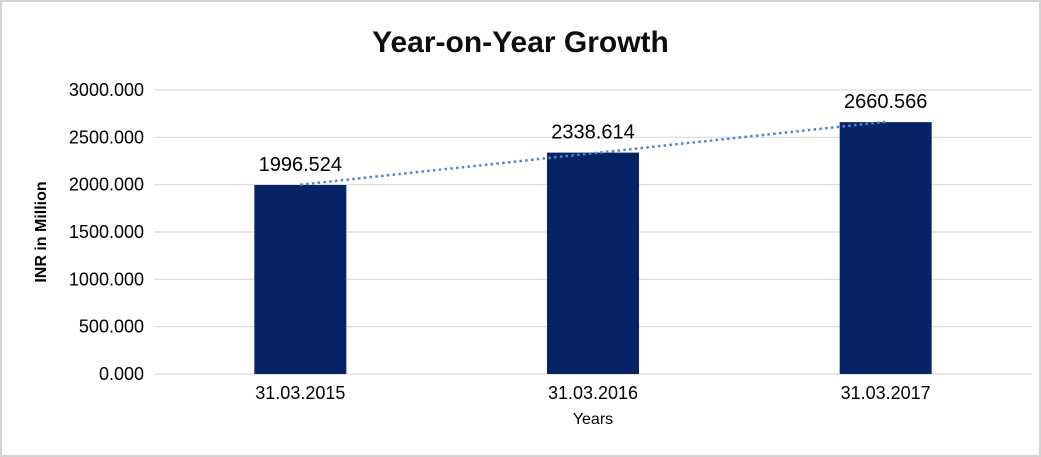 The width and height of the screenshot is (1041, 457). What do you see at coordinates (520, 42) in the screenshot?
I see `chart-title: Year-on-Year Growth` at bounding box center [520, 42].